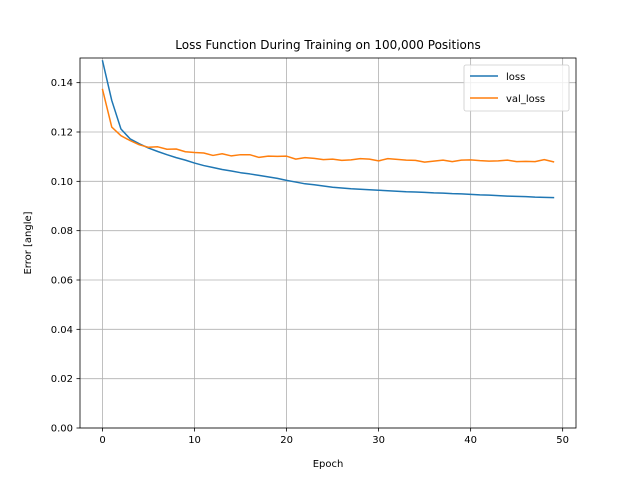 This screenshot has width=640, height=480. What do you see at coordinates (102, 440) in the screenshot?
I see `x-tick-label: 0` at bounding box center [102, 440].